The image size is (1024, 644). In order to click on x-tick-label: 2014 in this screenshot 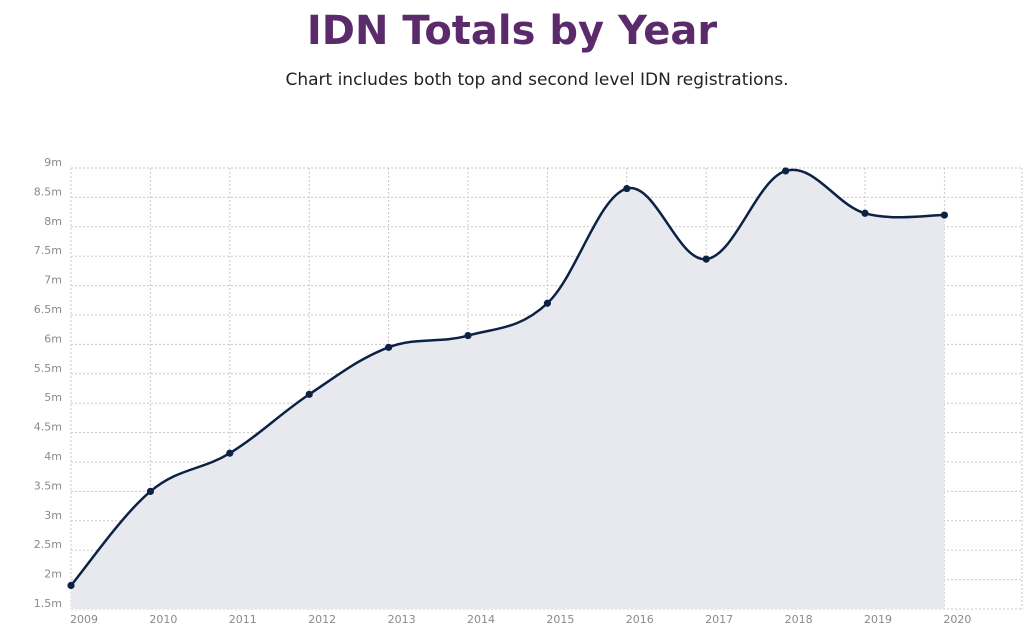, I will do `click(481, 619)`.